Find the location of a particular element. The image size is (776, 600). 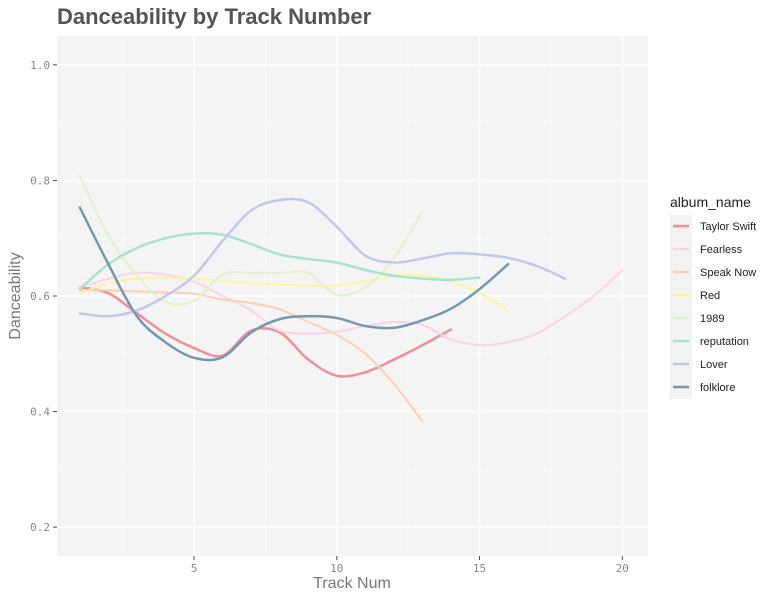

y-tick-label: 0.6 is located at coordinates (40, 296).